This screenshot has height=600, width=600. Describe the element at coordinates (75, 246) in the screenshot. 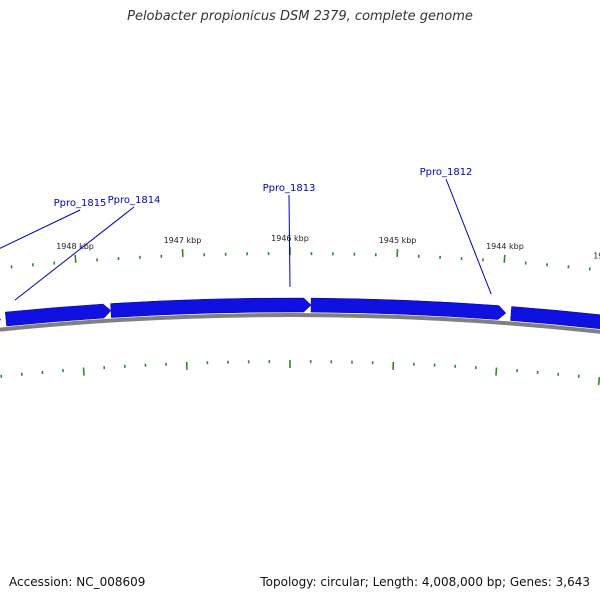

I see `scale-label: 1948 kbp` at that location.